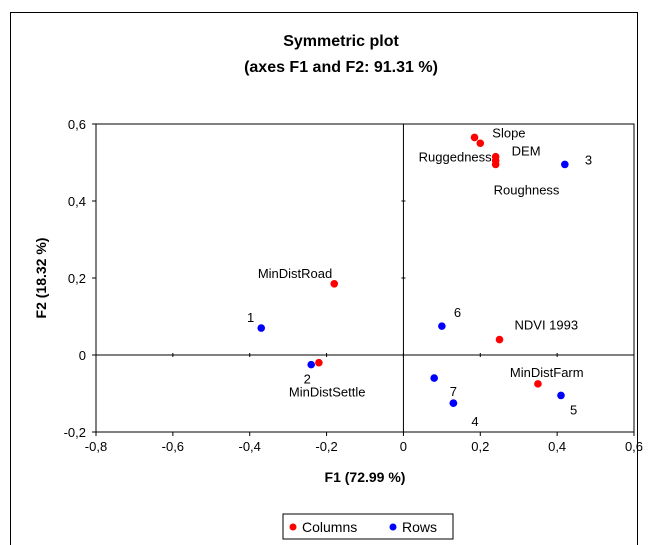 Image resolution: width=658 pixels, height=545 pixels. What do you see at coordinates (573, 409) in the screenshot?
I see `point-label-5: 5` at bounding box center [573, 409].